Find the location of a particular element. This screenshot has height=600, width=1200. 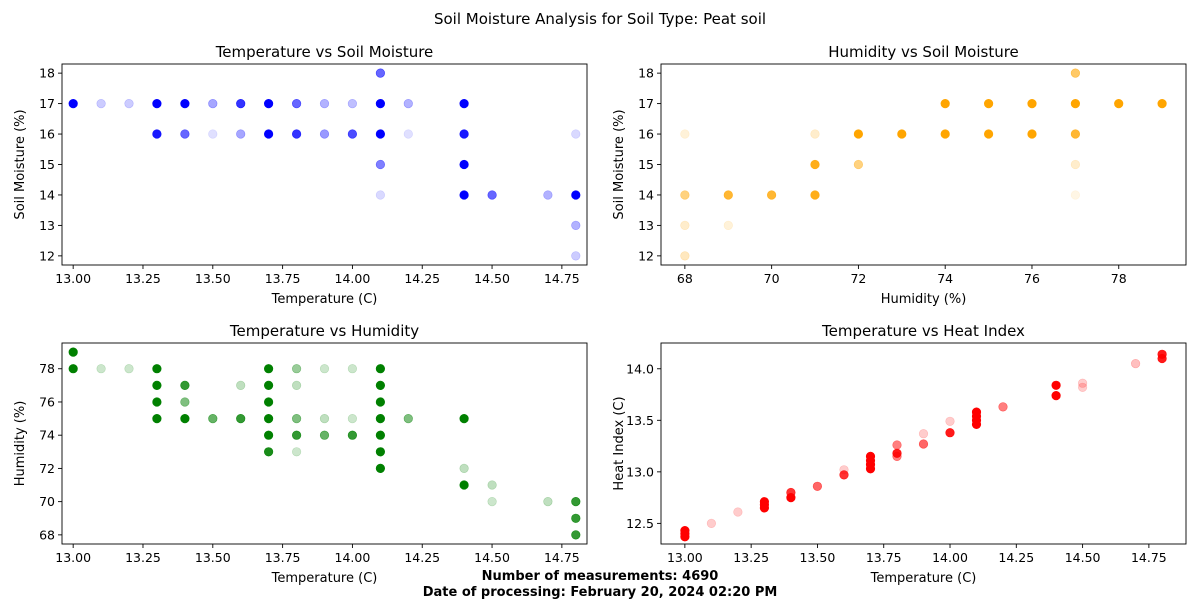

y-tick-label: 12 is located at coordinates (646, 255).